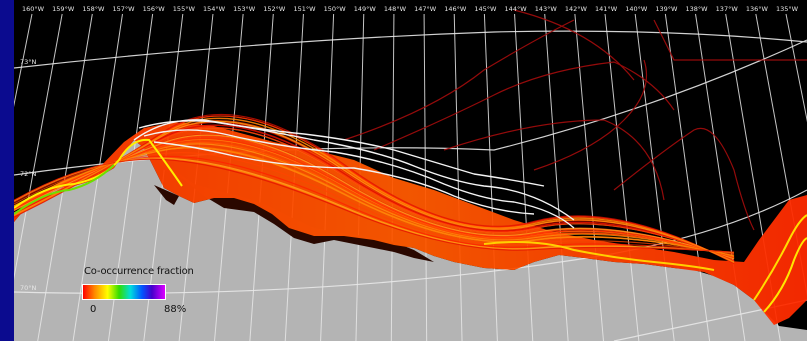 This screenshot has height=341, width=807. I want to click on longitude-label: 154°W, so click(214, 9).